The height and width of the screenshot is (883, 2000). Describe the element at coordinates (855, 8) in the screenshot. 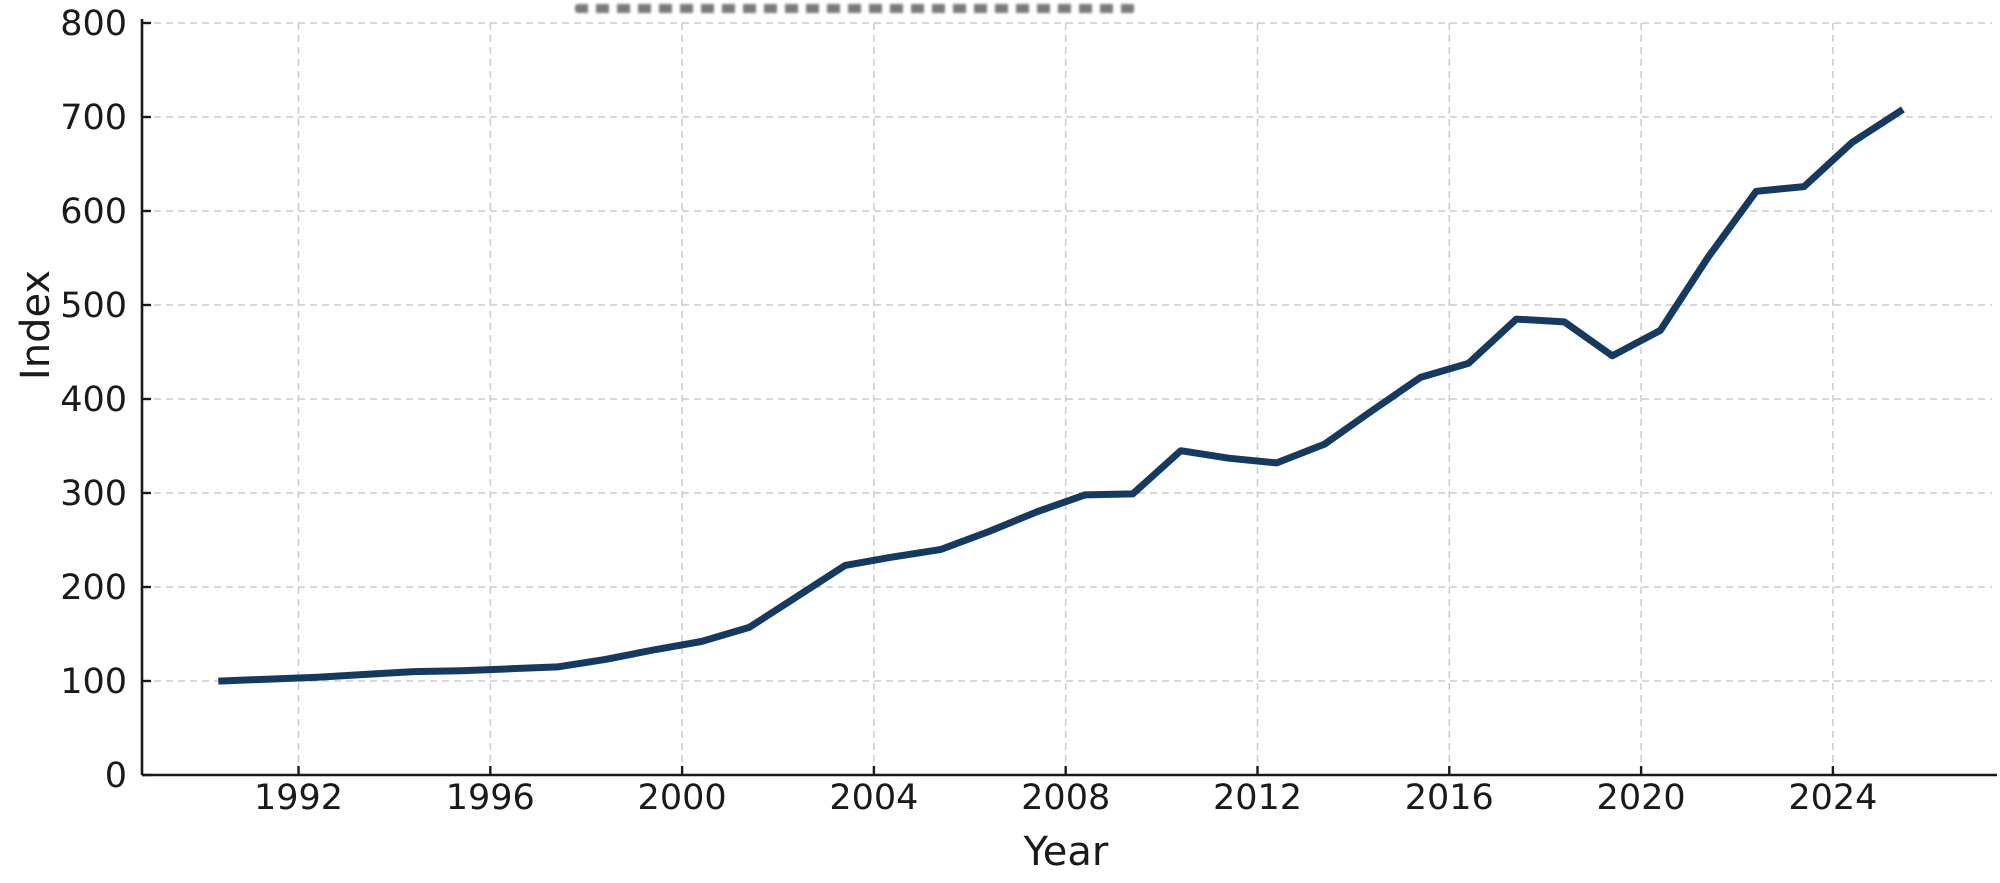

I see `clipped-title-remnant` at that location.